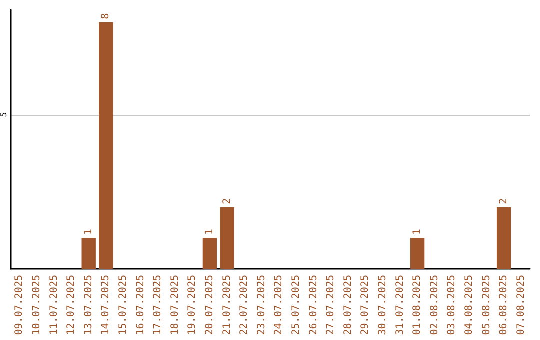 This screenshot has height=340, width=540. Describe the element at coordinates (106, 305) in the screenshot. I see `x-tick-label: 14.07.2025` at that location.